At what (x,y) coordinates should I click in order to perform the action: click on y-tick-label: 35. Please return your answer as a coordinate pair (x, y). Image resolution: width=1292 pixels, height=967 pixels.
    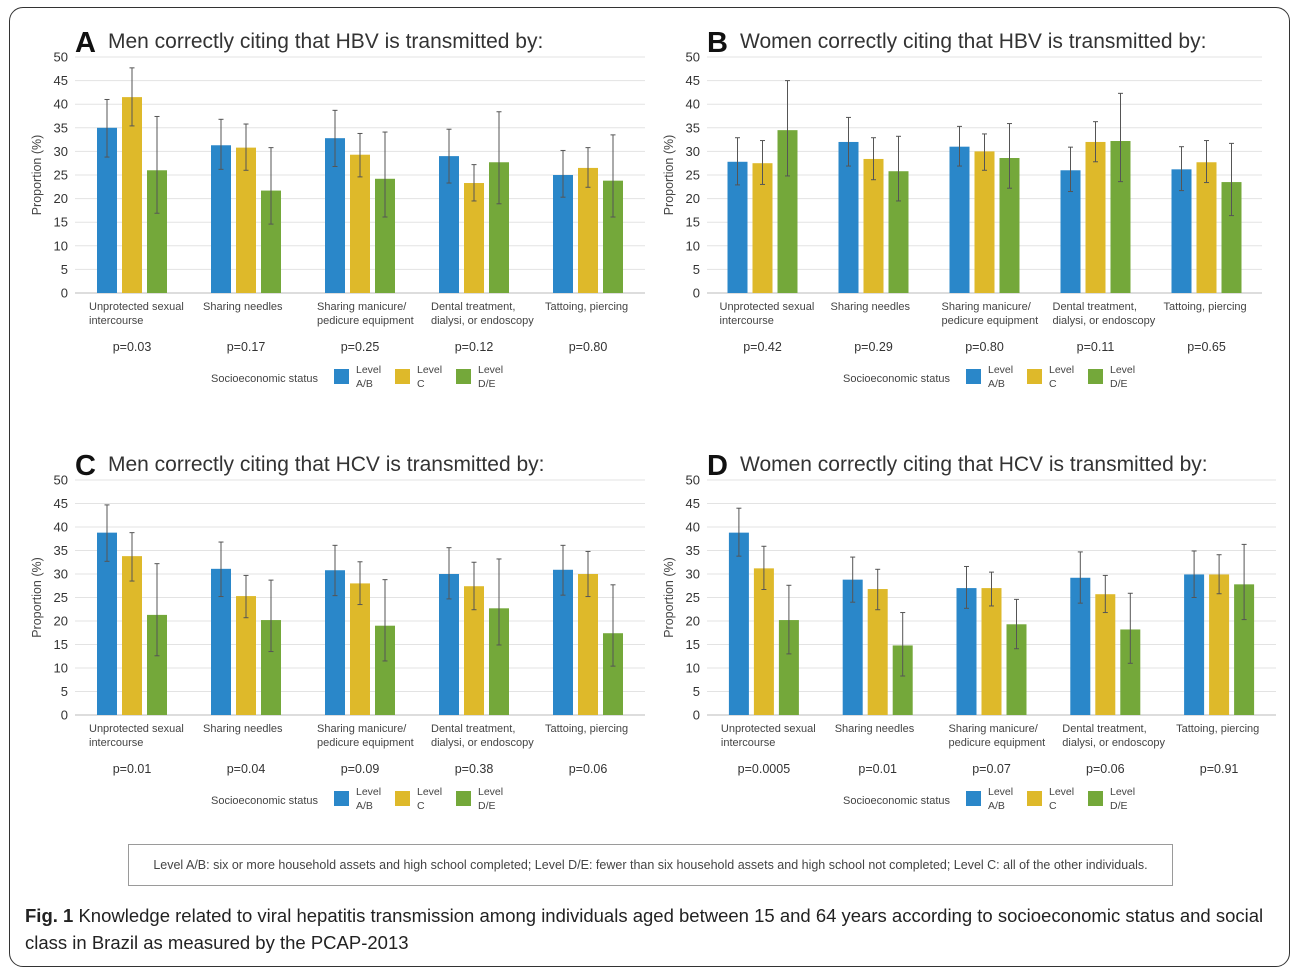
    Looking at the image, I should click on (61, 550).